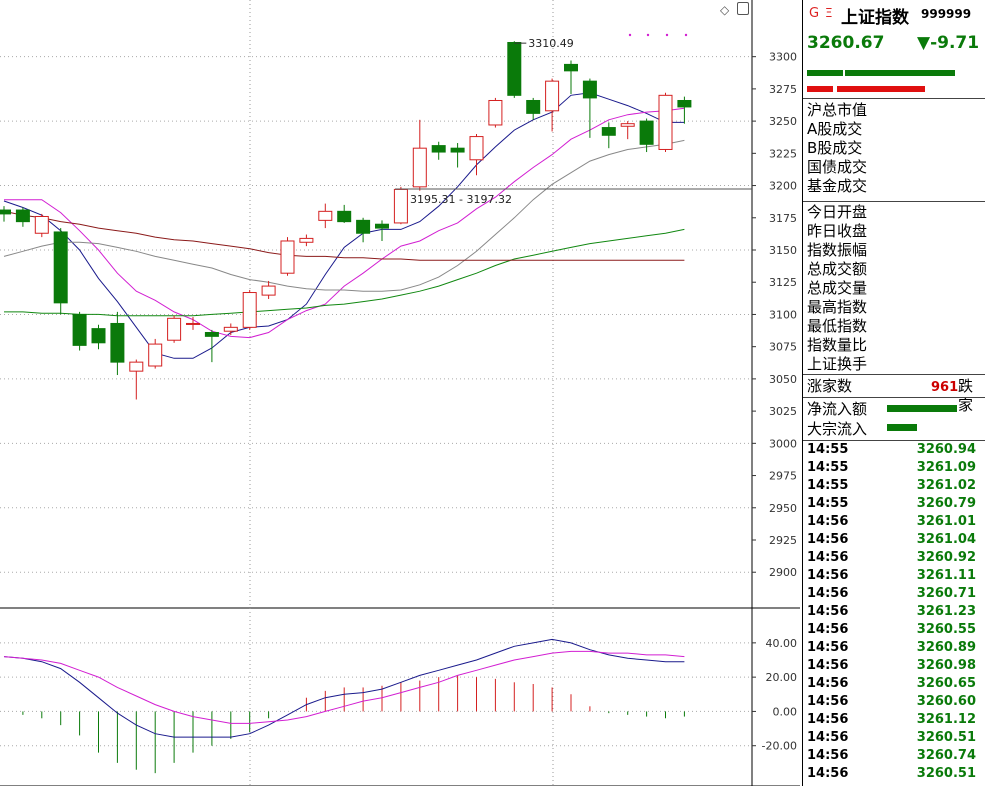 This screenshot has width=985, height=786. I want to click on tick-row: 14:56 3261.01, so click(894, 523).